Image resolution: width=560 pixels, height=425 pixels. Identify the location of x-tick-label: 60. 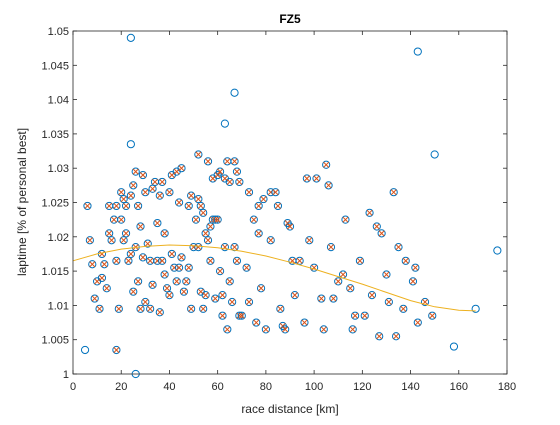
(218, 387).